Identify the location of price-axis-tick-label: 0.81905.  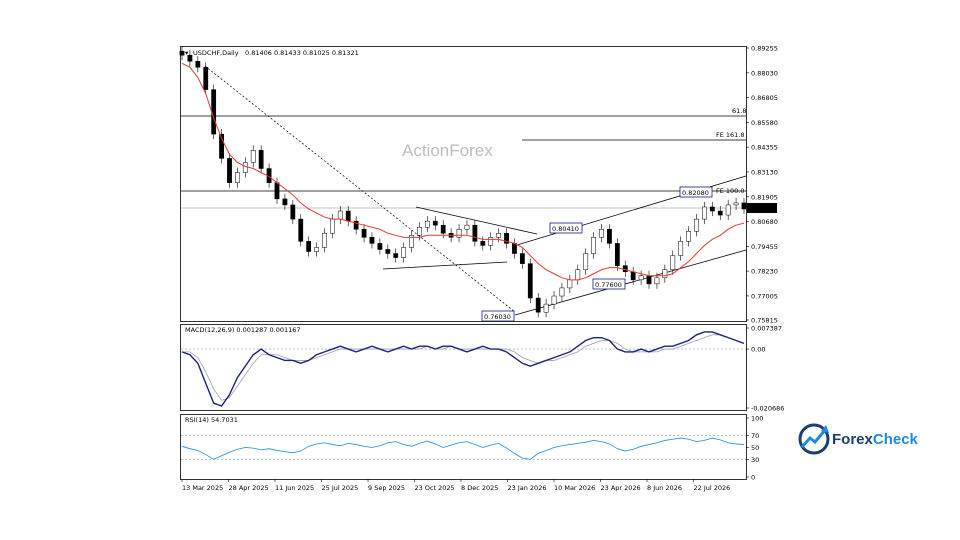
(764, 197).